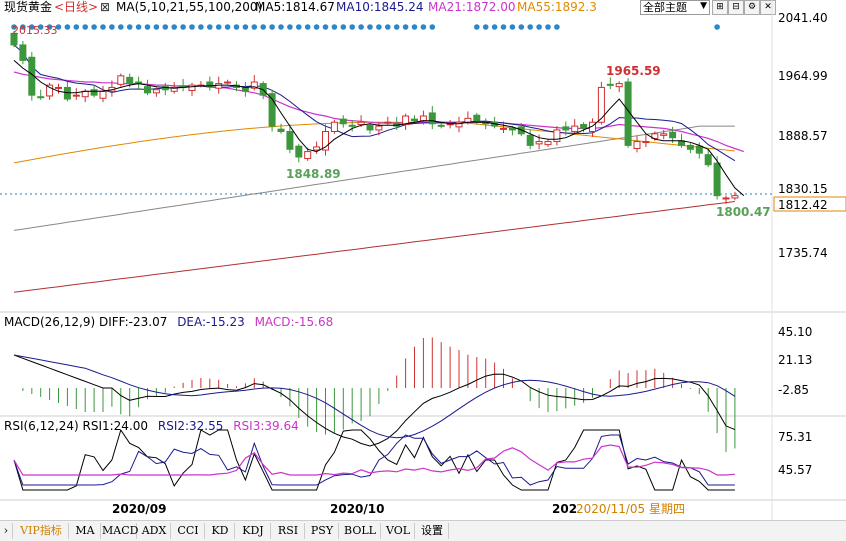 This screenshot has height=541, width=846. Describe the element at coordinates (322, 531) in the screenshot. I see `tab-psy: PSY` at that location.